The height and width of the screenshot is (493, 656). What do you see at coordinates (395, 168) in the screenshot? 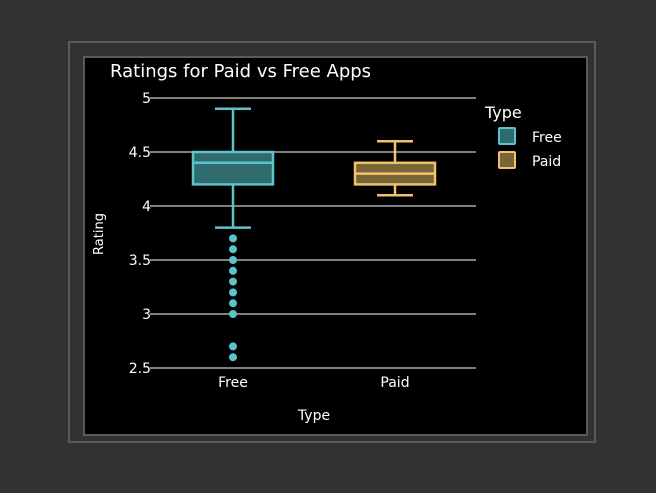
I see `box-paid` at bounding box center [395, 168].